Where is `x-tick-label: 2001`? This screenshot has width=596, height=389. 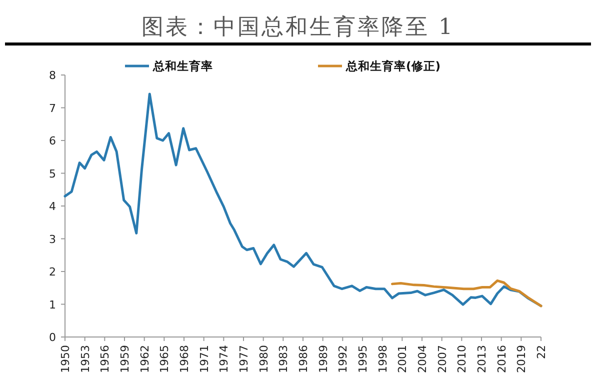
x-tick-label: 2001 is located at coordinates (403, 359).